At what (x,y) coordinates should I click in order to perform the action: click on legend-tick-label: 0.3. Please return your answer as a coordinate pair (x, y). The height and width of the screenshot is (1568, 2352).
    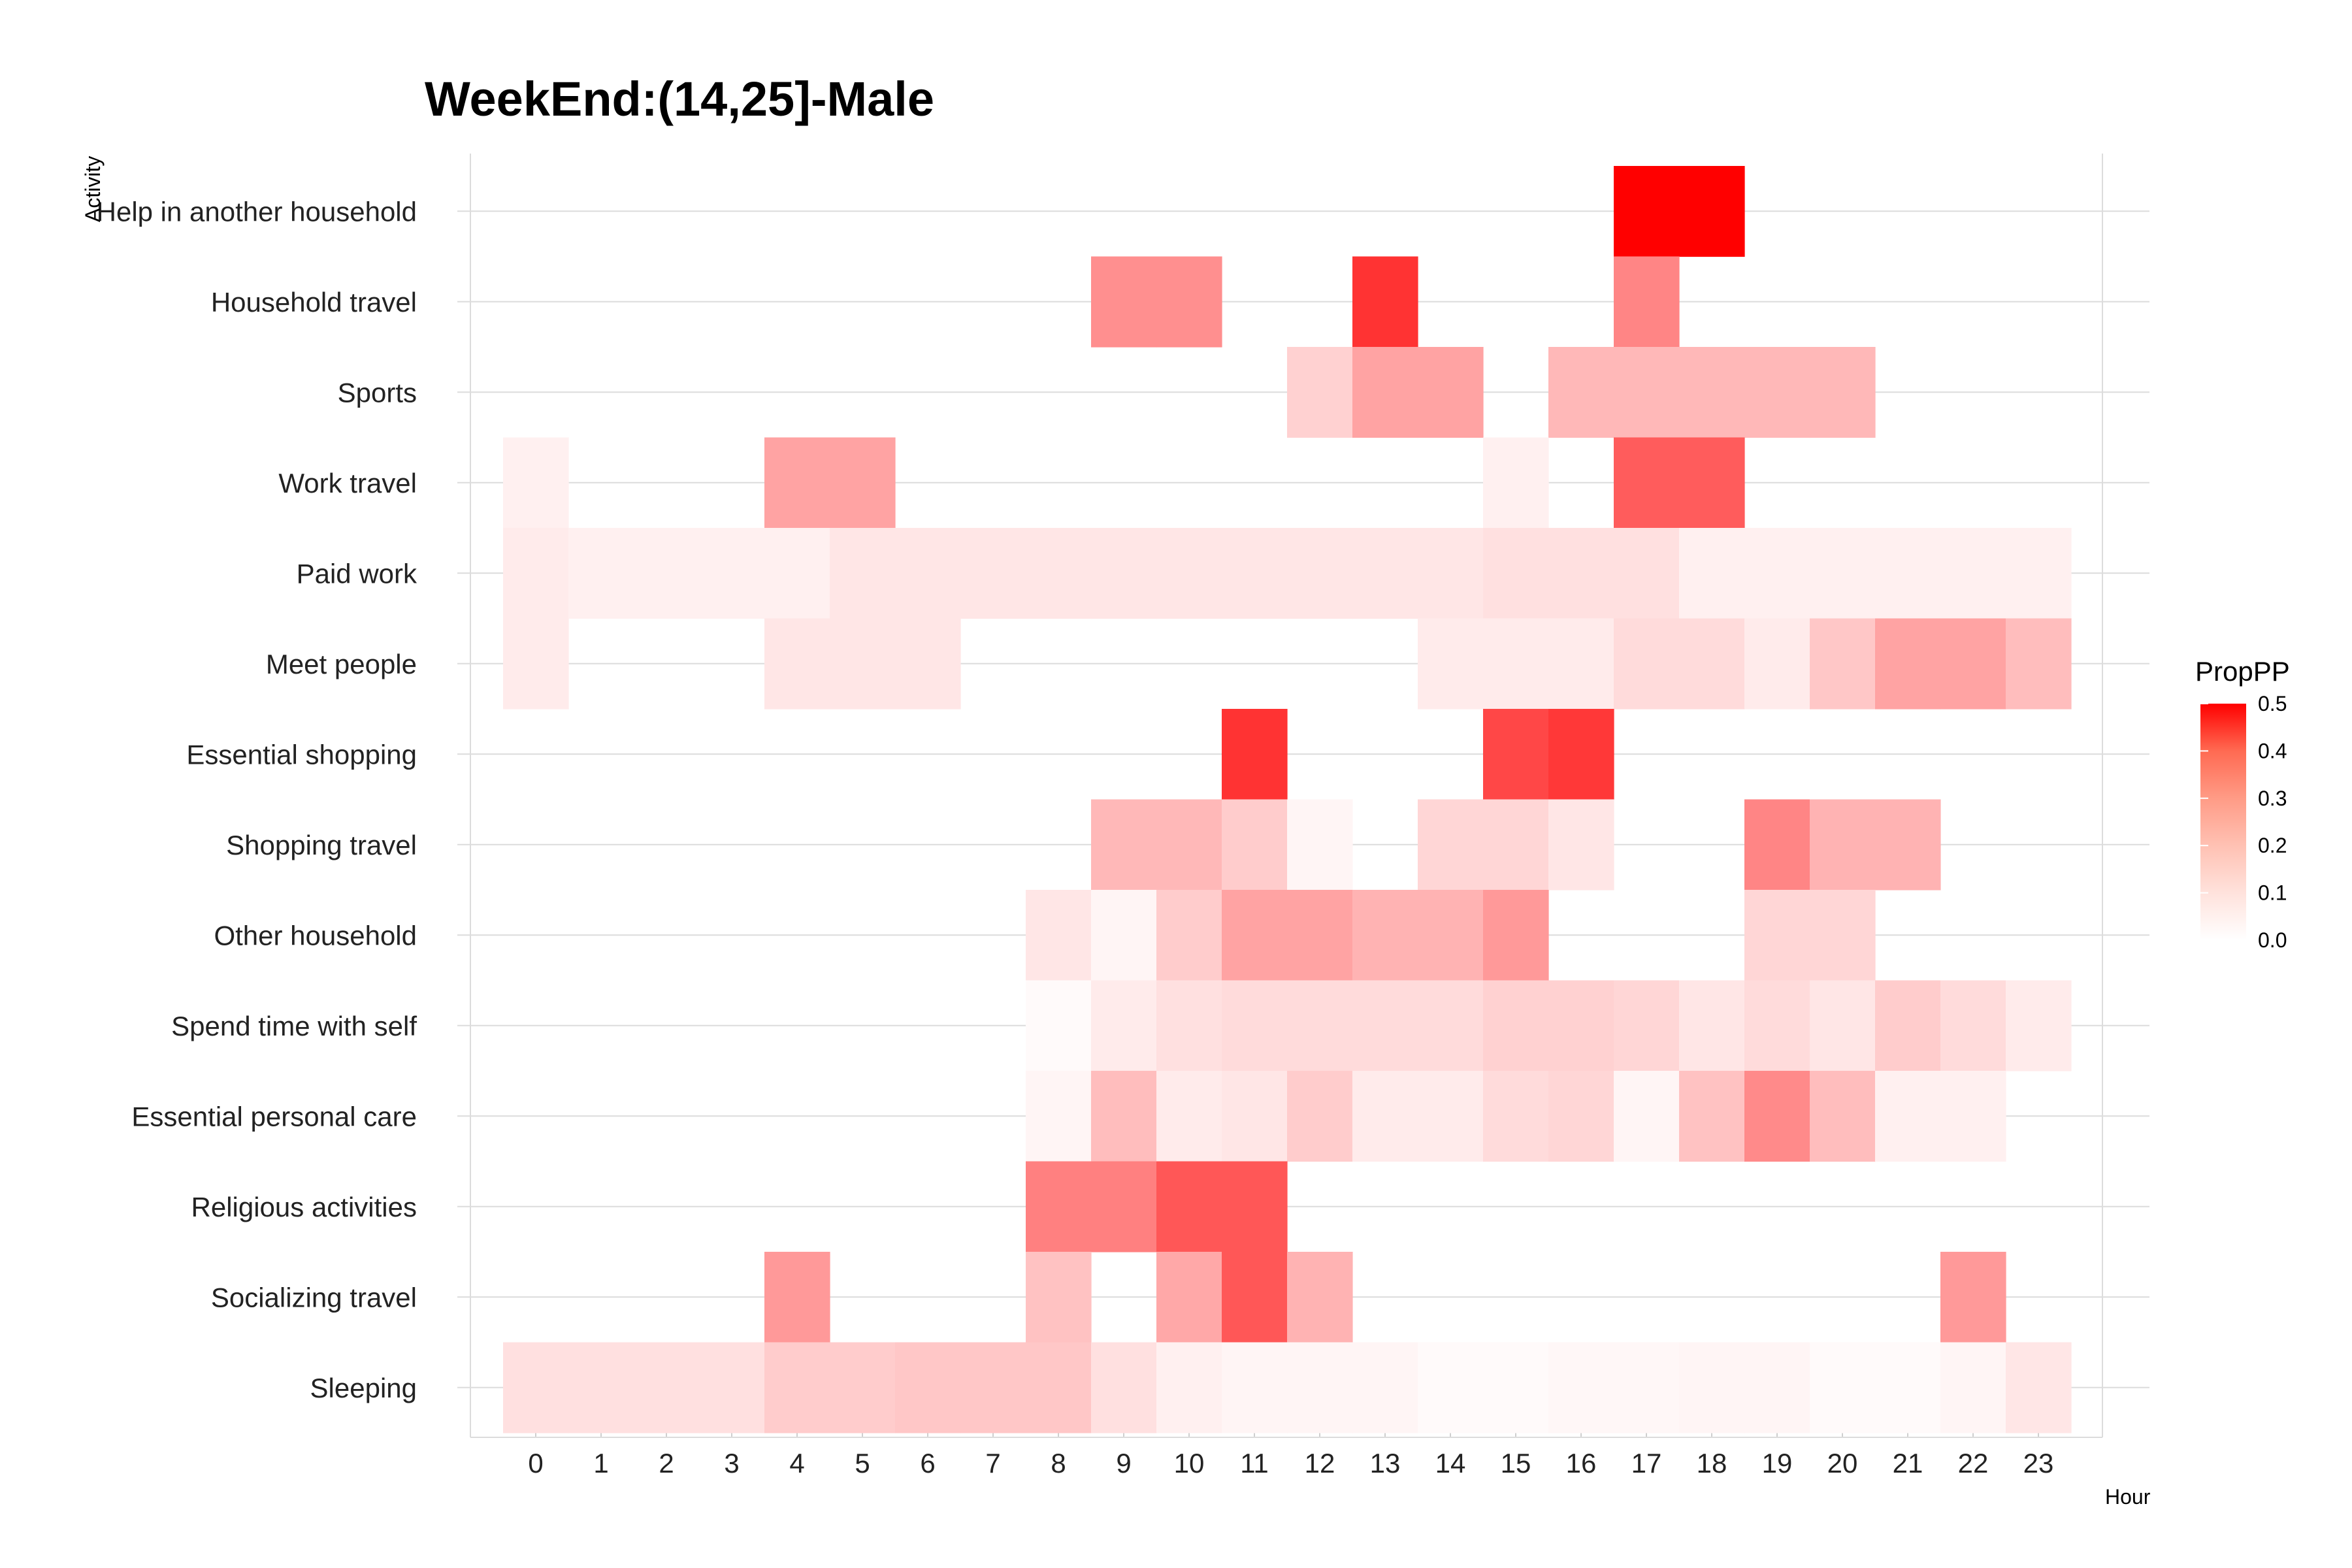
    Looking at the image, I should click on (2272, 798).